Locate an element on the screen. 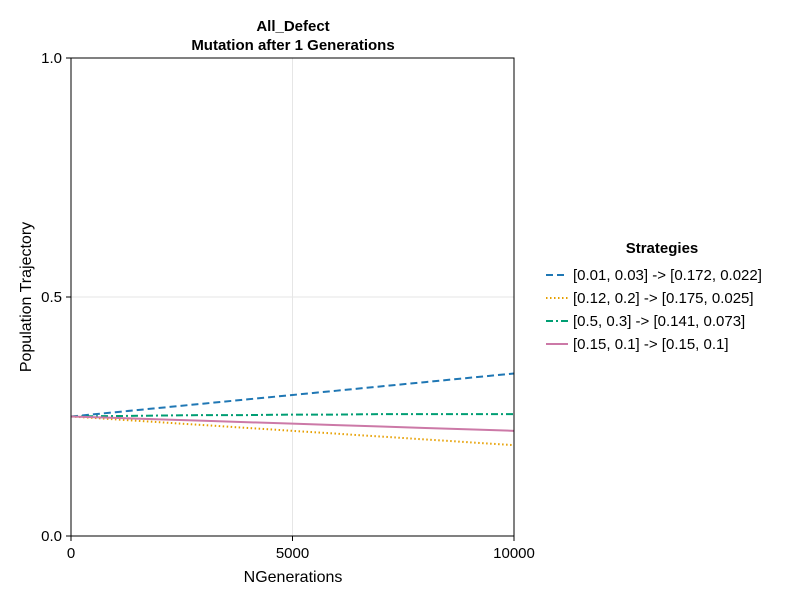  legend-label: [0.12, 0.2] -> [0.175, 0.025] is located at coordinates (663, 298).